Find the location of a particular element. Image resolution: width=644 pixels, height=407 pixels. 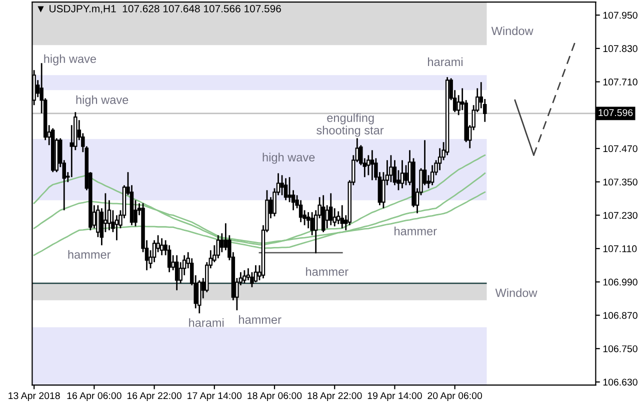

x-tick-label: 18 Apr 06:00 is located at coordinates (275, 397).